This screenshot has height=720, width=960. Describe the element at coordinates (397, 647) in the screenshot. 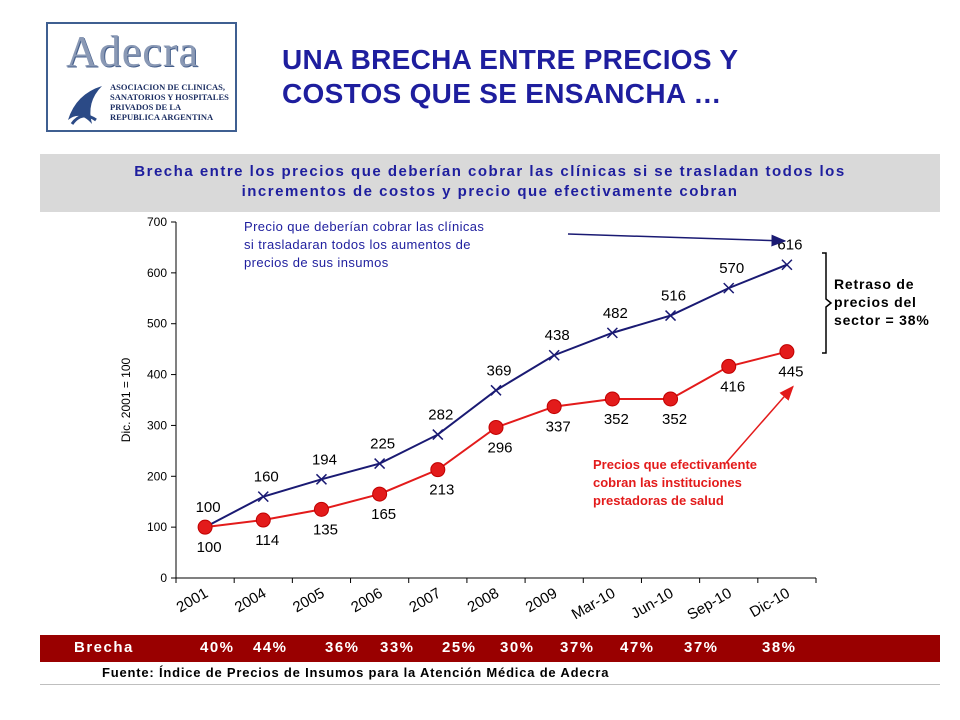

I see `brecha-value: 33%` at that location.